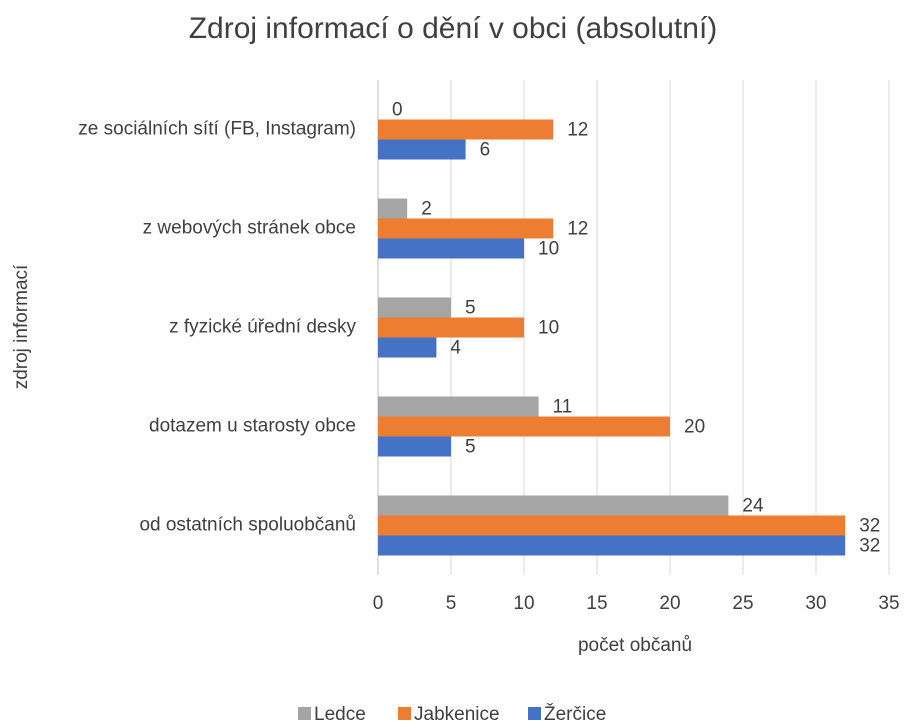 Image resolution: width=907 pixels, height=727 pixels. Describe the element at coordinates (563, 407) in the screenshot. I see `data-label: 11` at that location.